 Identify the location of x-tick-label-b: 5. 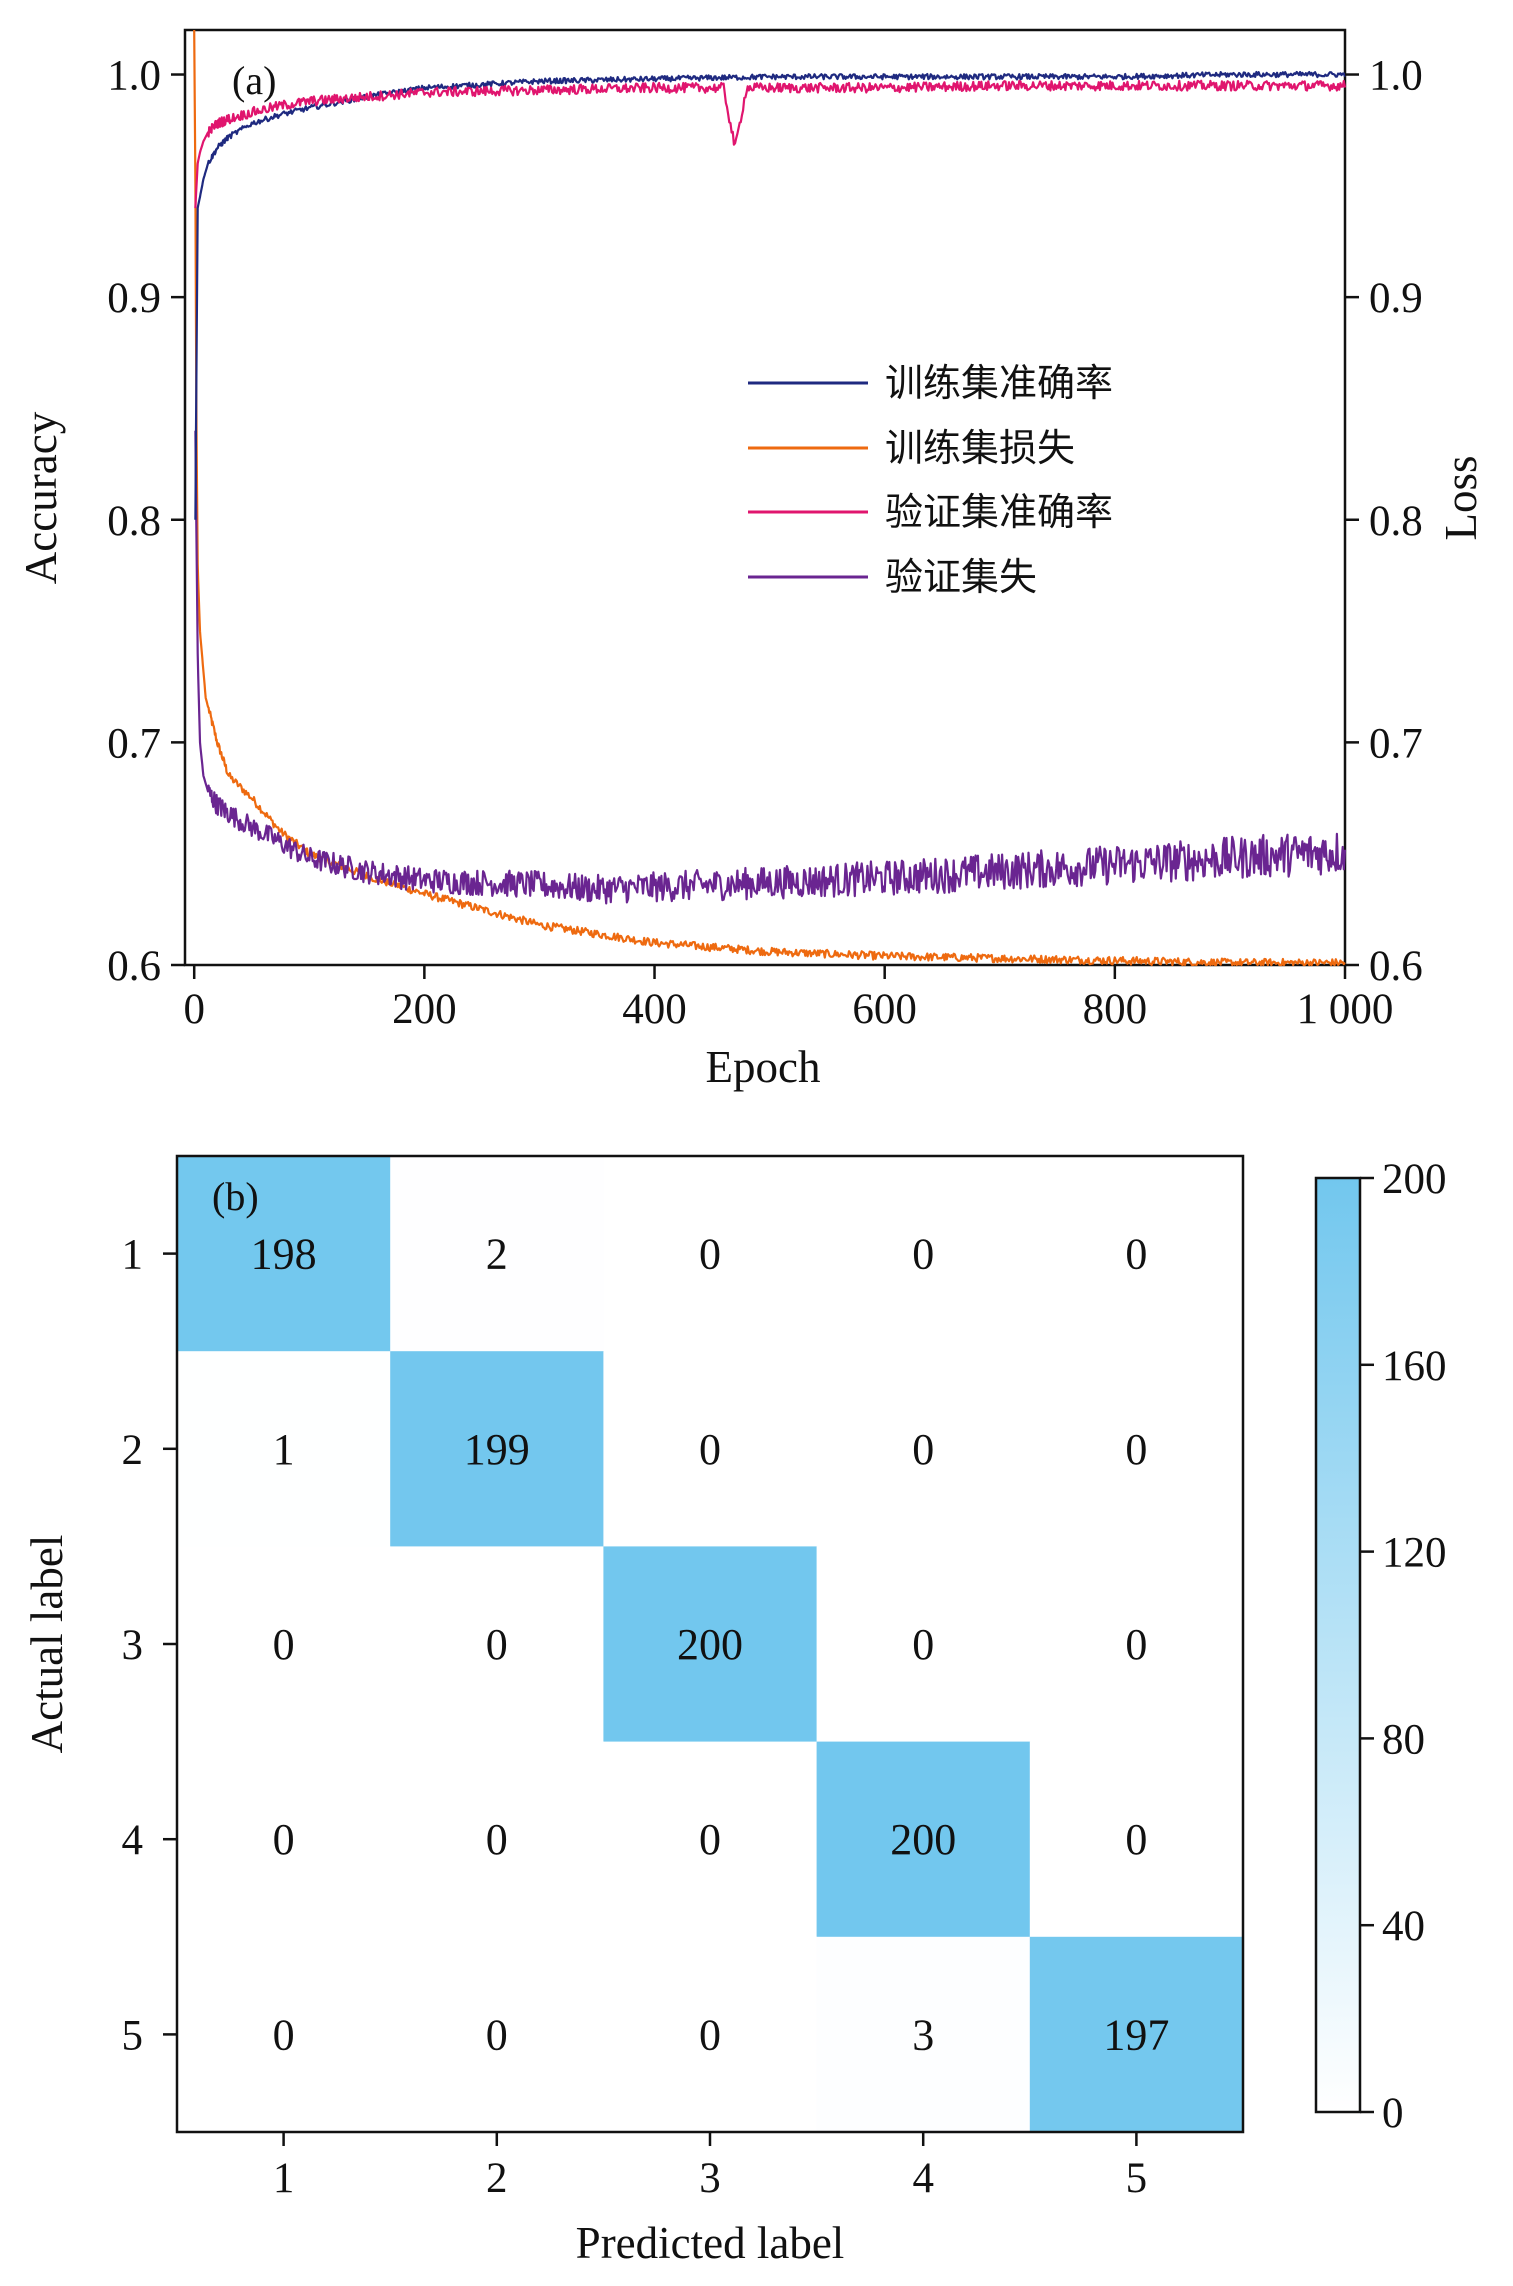
(1137, 2178).